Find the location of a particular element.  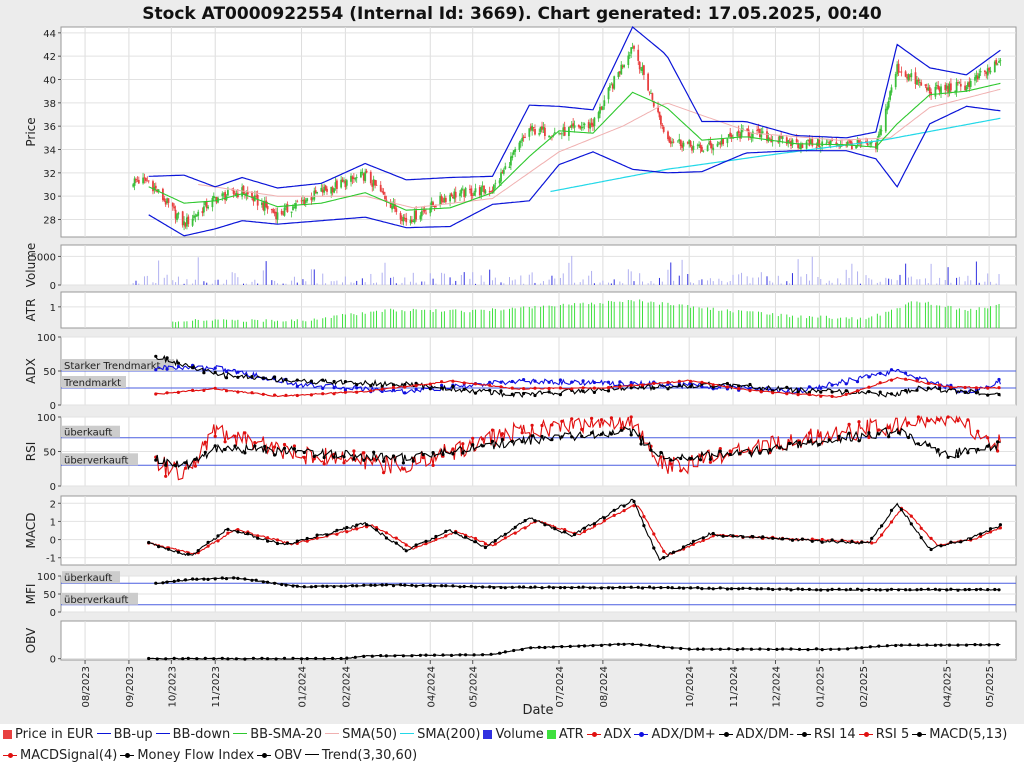

y-tick-label: 36 is located at coordinates (49, 127).